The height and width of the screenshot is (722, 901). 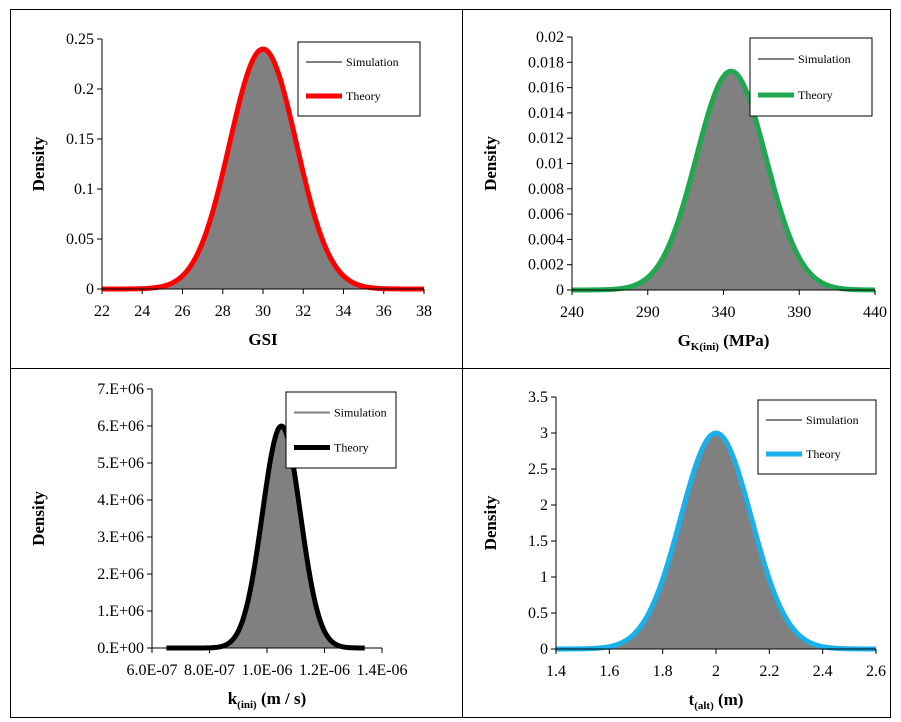 I want to click on x-tick-label: 38, so click(x=424, y=311).